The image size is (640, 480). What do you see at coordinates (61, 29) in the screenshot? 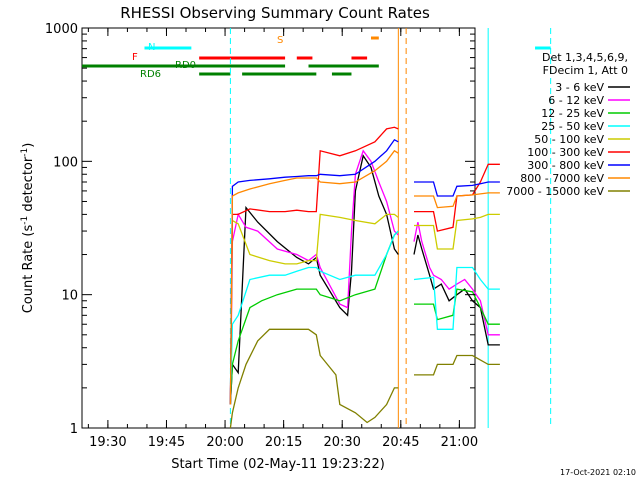
I see `y-tick-label-3: 1000` at bounding box center [61, 29].